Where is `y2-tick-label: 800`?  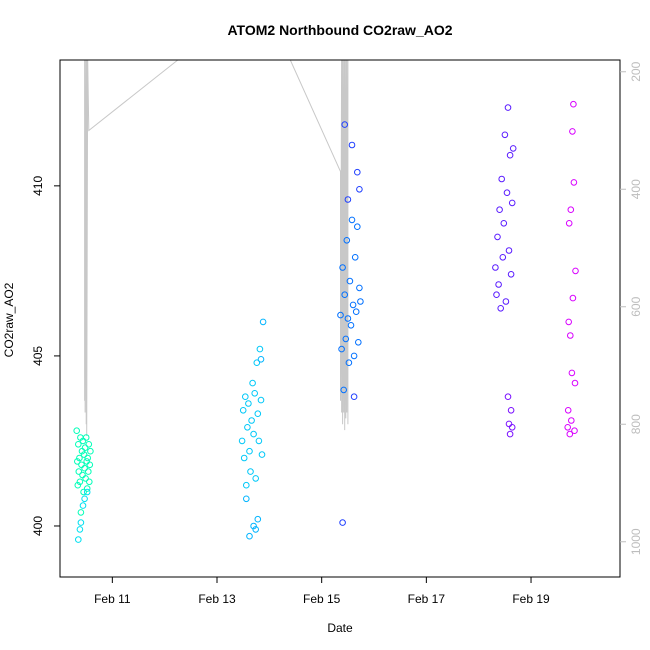 y2-tick-label: 800 is located at coordinates (636, 424).